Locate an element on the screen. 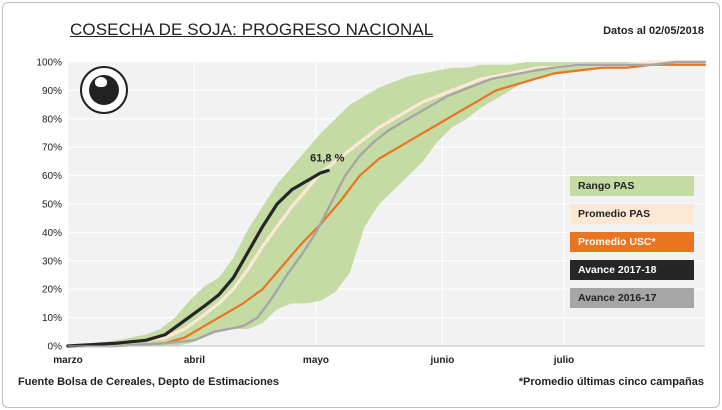 This screenshot has width=722, height=410. y-tick-label: 0% is located at coordinates (55, 347).